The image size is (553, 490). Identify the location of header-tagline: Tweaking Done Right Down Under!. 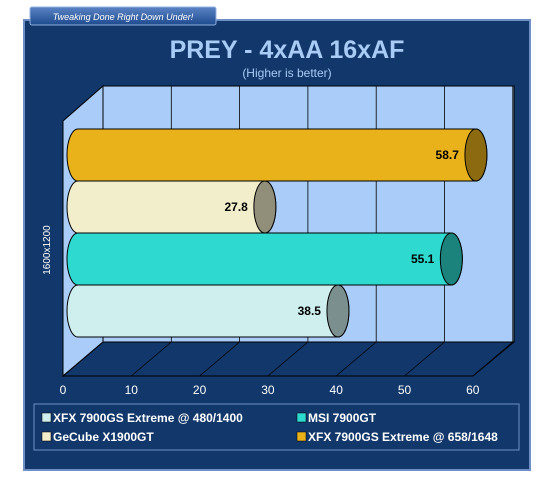
(123, 17).